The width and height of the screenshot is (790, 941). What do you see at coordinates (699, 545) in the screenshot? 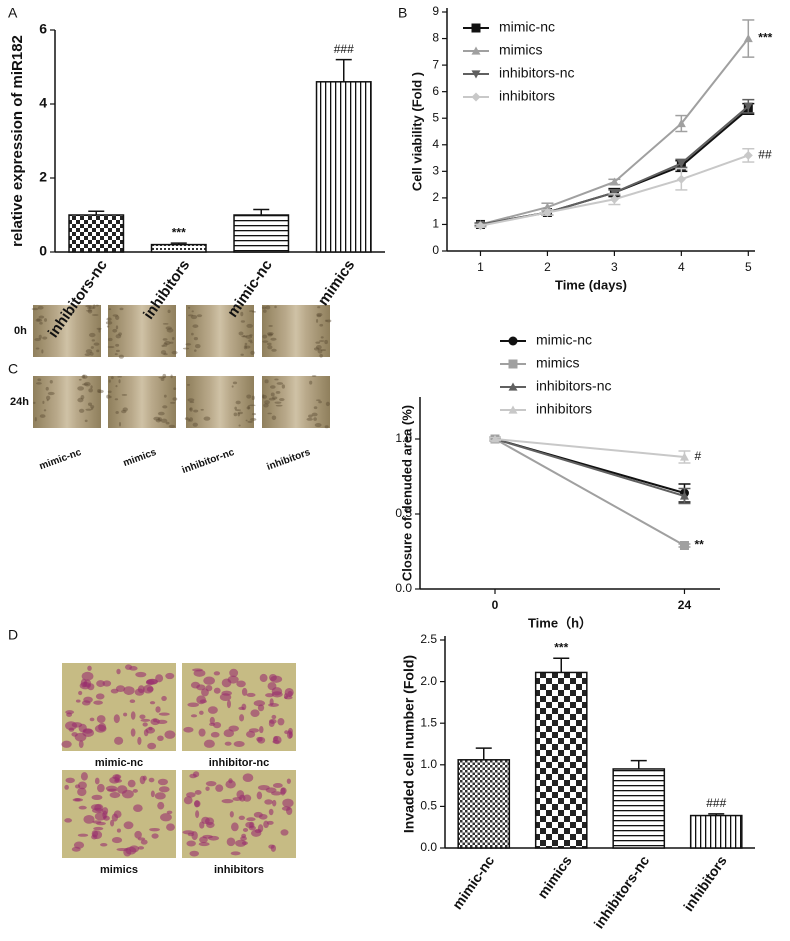
I see `significance: **` at bounding box center [699, 545].